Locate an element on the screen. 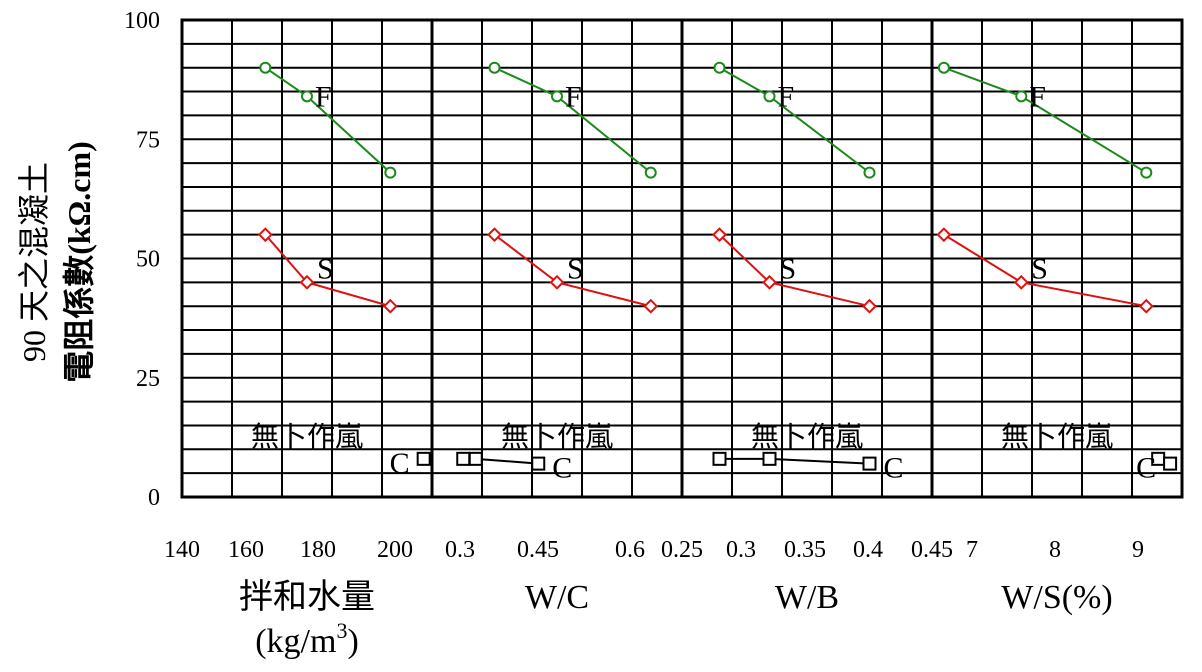 The height and width of the screenshot is (672, 1202). x-axis-unit: (kg/m3) is located at coordinates (307, 639).